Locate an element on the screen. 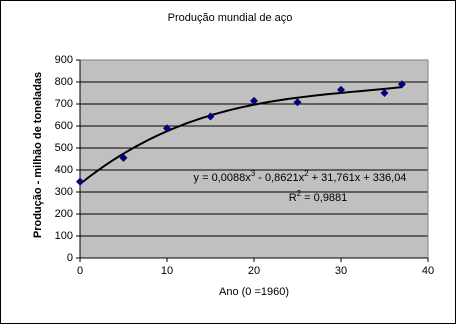 Image resolution: width=457 pixels, height=325 pixels. y-tick-label: 0 is located at coordinates (70, 258).